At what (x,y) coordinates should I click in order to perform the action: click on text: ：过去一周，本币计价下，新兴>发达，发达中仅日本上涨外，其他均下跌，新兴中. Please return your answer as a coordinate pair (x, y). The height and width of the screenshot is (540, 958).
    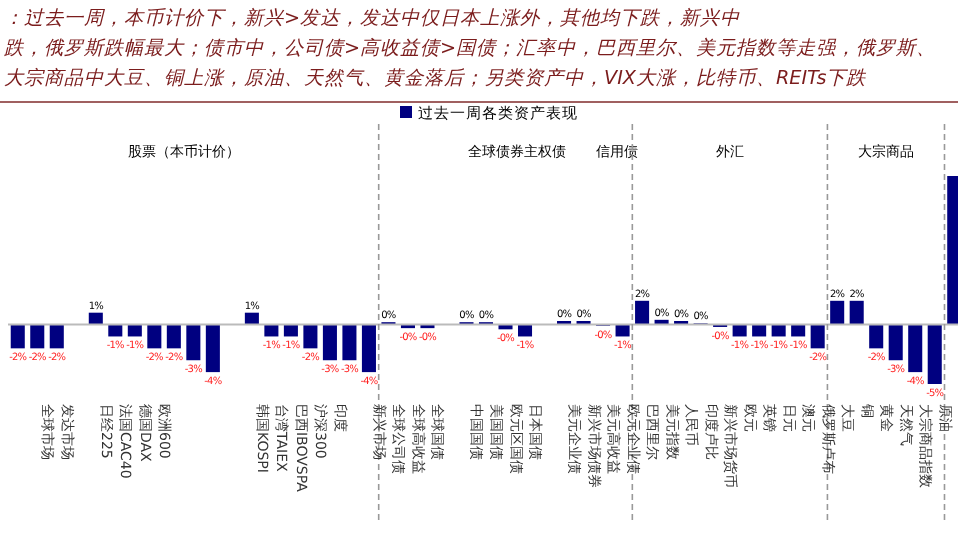
    Looking at the image, I should click on (372, 18).